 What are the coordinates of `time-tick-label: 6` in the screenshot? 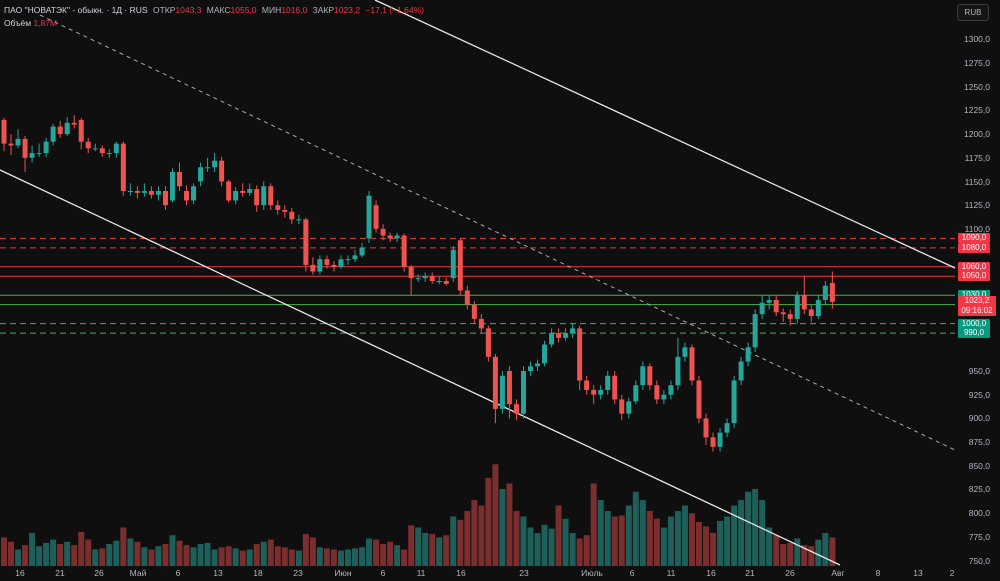 It's located at (178, 573).